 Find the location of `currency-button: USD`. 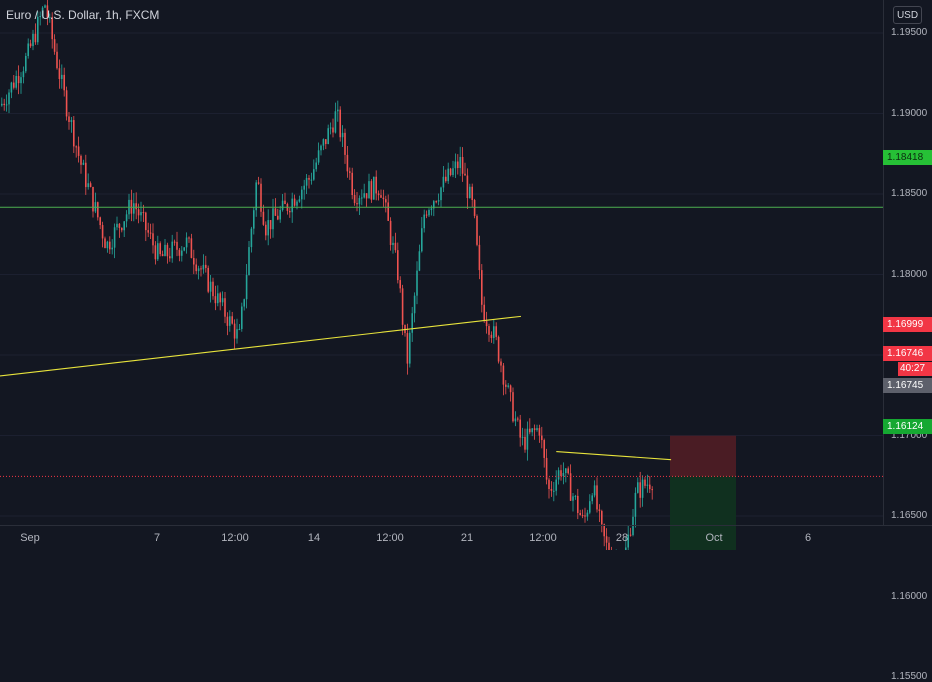

currency-button: USD is located at coordinates (907, 15).